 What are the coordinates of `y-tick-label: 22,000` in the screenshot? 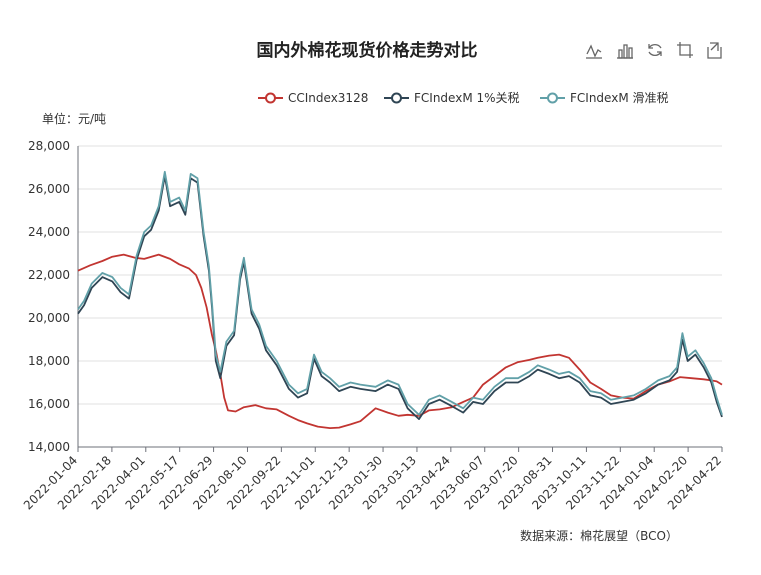 It's located at (49, 275).